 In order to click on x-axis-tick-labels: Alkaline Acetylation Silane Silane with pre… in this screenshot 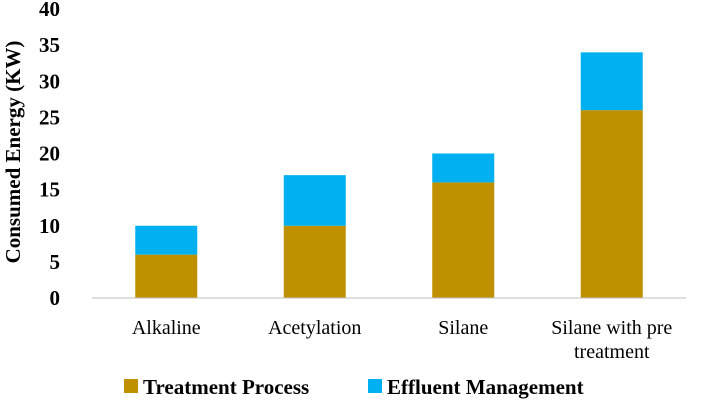, I will do `click(402, 340)`.